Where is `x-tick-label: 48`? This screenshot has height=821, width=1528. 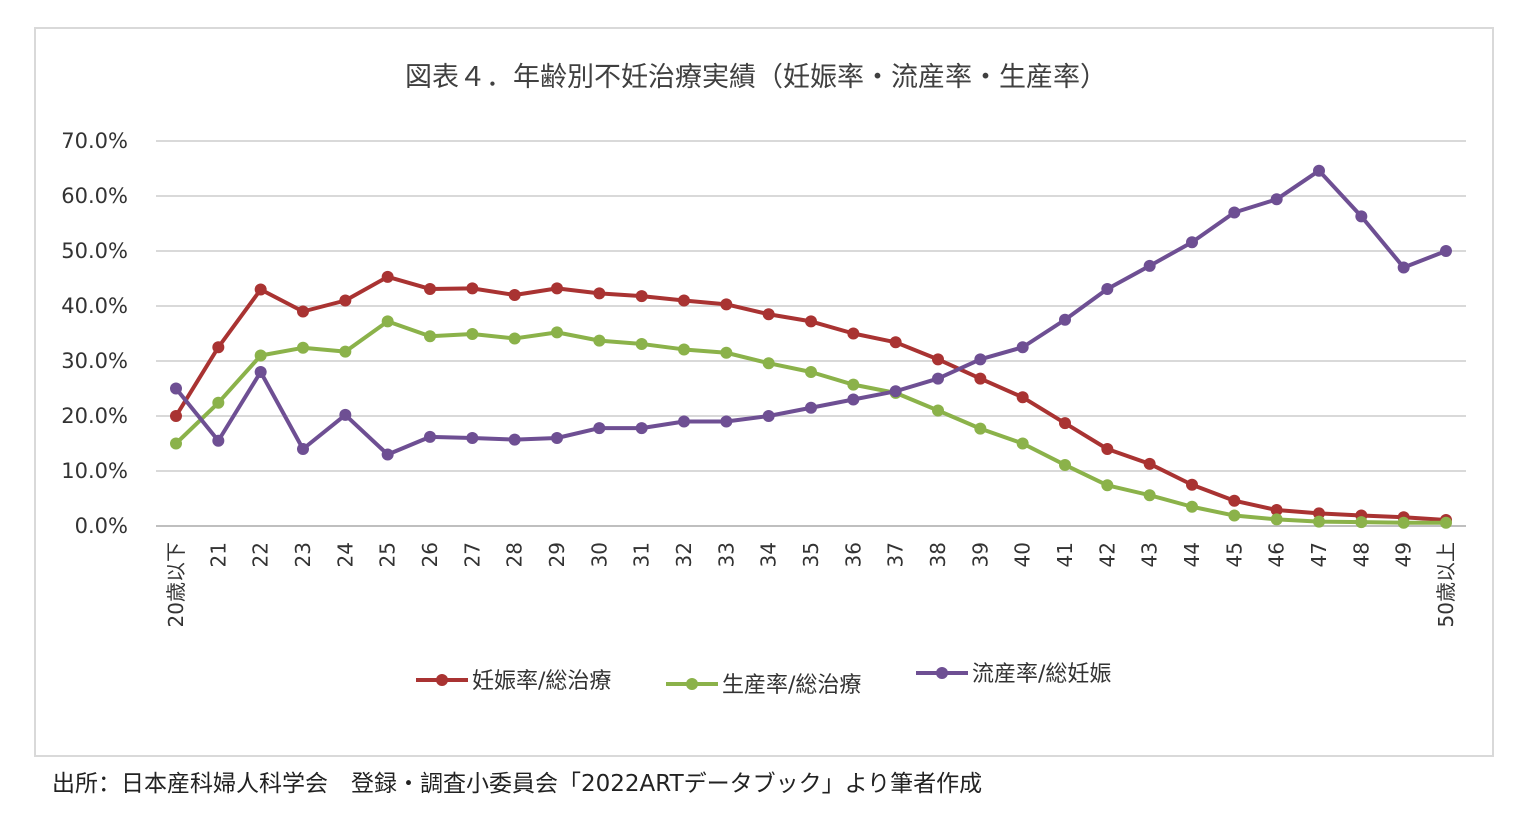 x-tick-label: 48 is located at coordinates (1361, 554).